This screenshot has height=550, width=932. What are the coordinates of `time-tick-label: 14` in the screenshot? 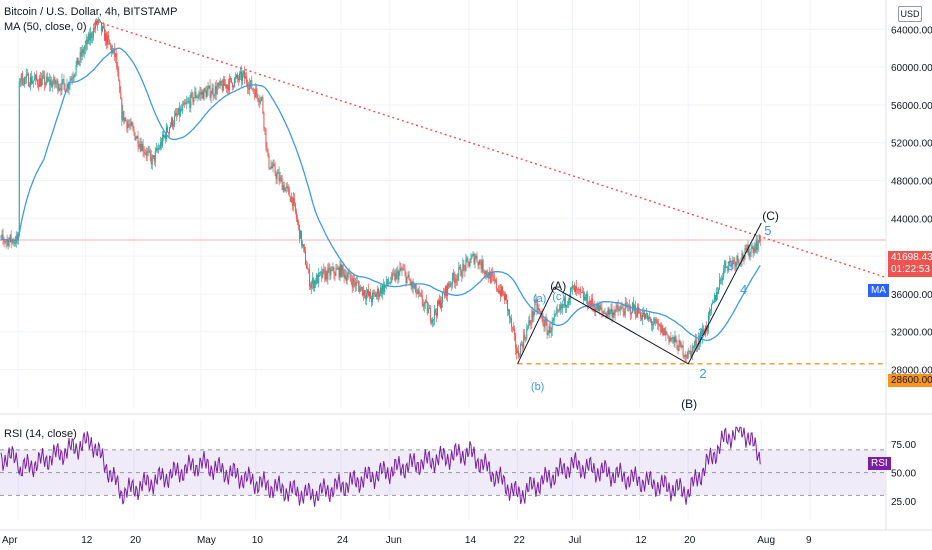 It's located at (471, 540).